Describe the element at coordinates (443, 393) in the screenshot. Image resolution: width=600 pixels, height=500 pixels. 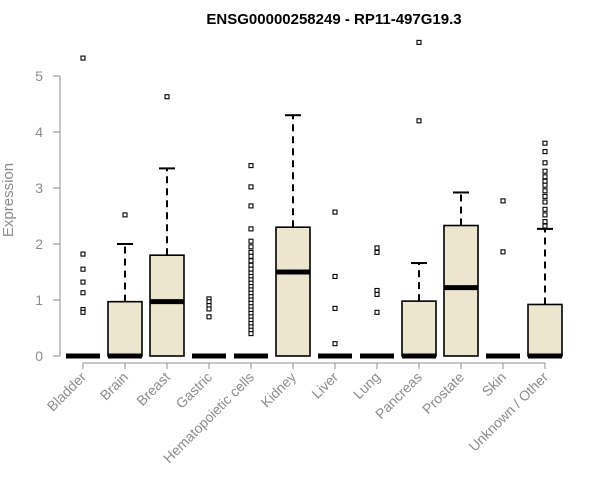
I see `x-category-label: Prostate` at that location.